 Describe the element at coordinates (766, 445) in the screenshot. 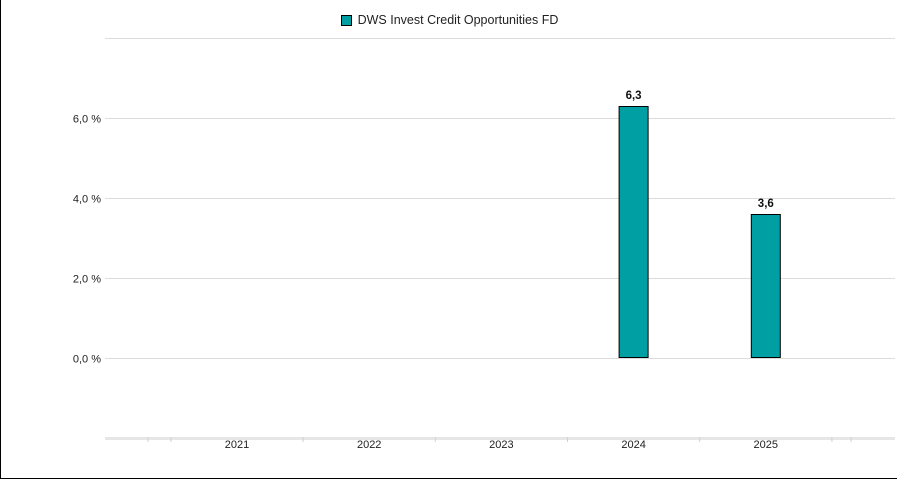

I see `x-tick-label: 2025` at that location.